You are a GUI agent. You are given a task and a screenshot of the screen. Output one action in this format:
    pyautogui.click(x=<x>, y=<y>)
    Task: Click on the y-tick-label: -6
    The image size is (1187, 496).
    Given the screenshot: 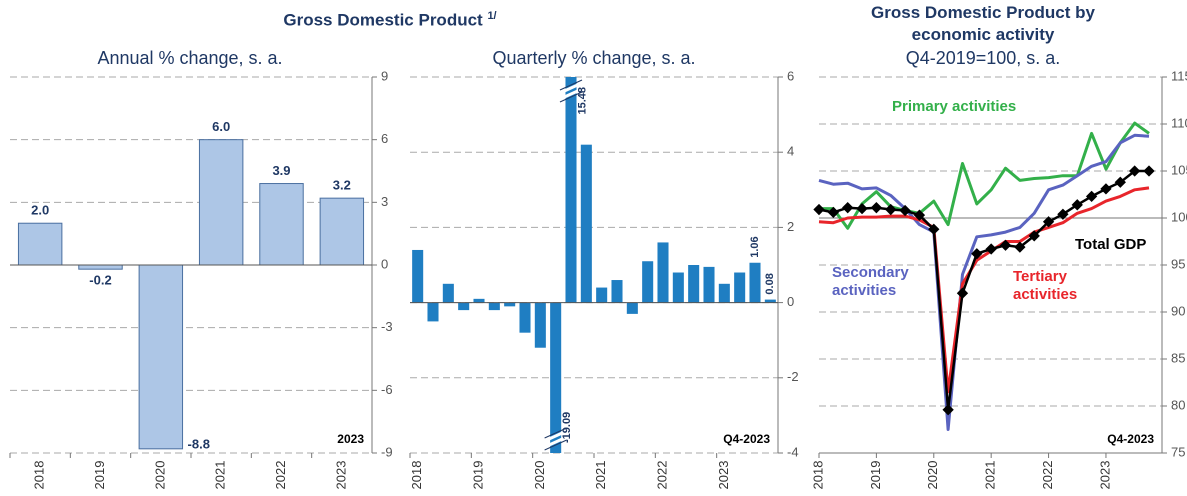 What is the action you would take?
    pyautogui.click(x=387, y=389)
    